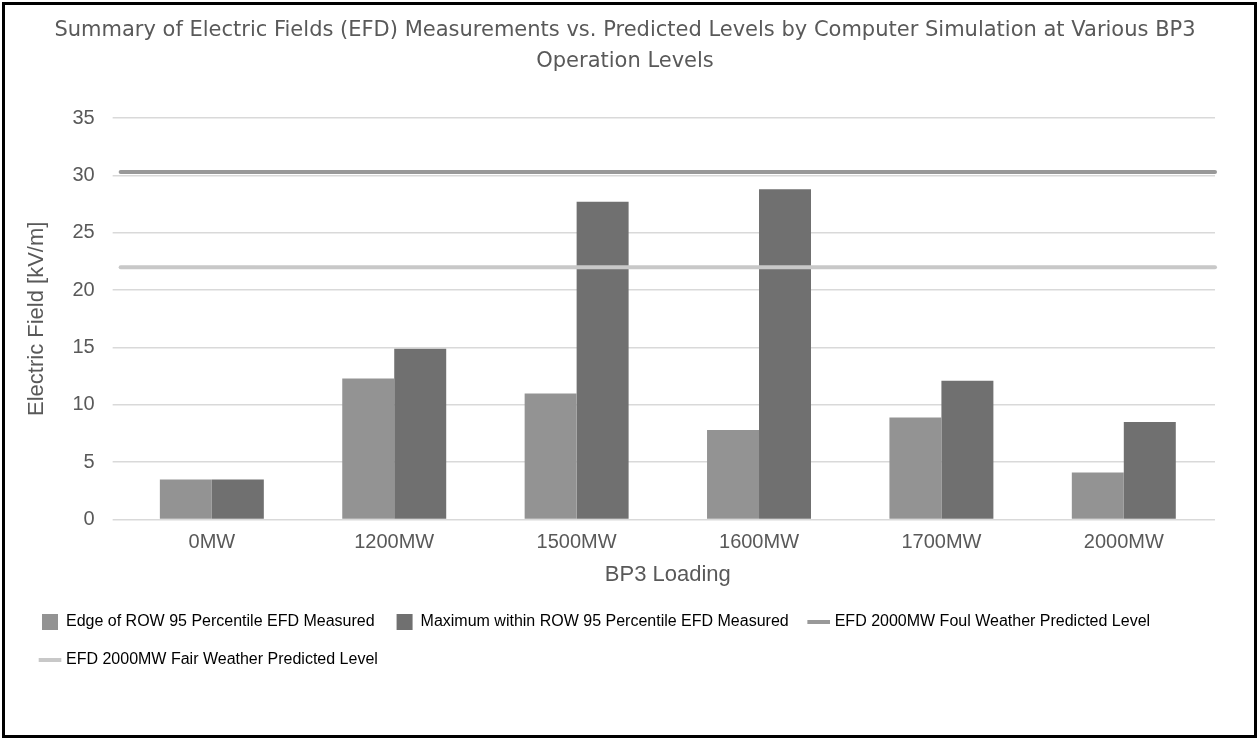 This screenshot has height=740, width=1259. Describe the element at coordinates (625, 45) in the screenshot. I see `chart-title: Summary of Electric Fields (EFD) Measurements vs. Predicted Levels by Computer Simulation at Various BP3 Operation Levels` at that location.